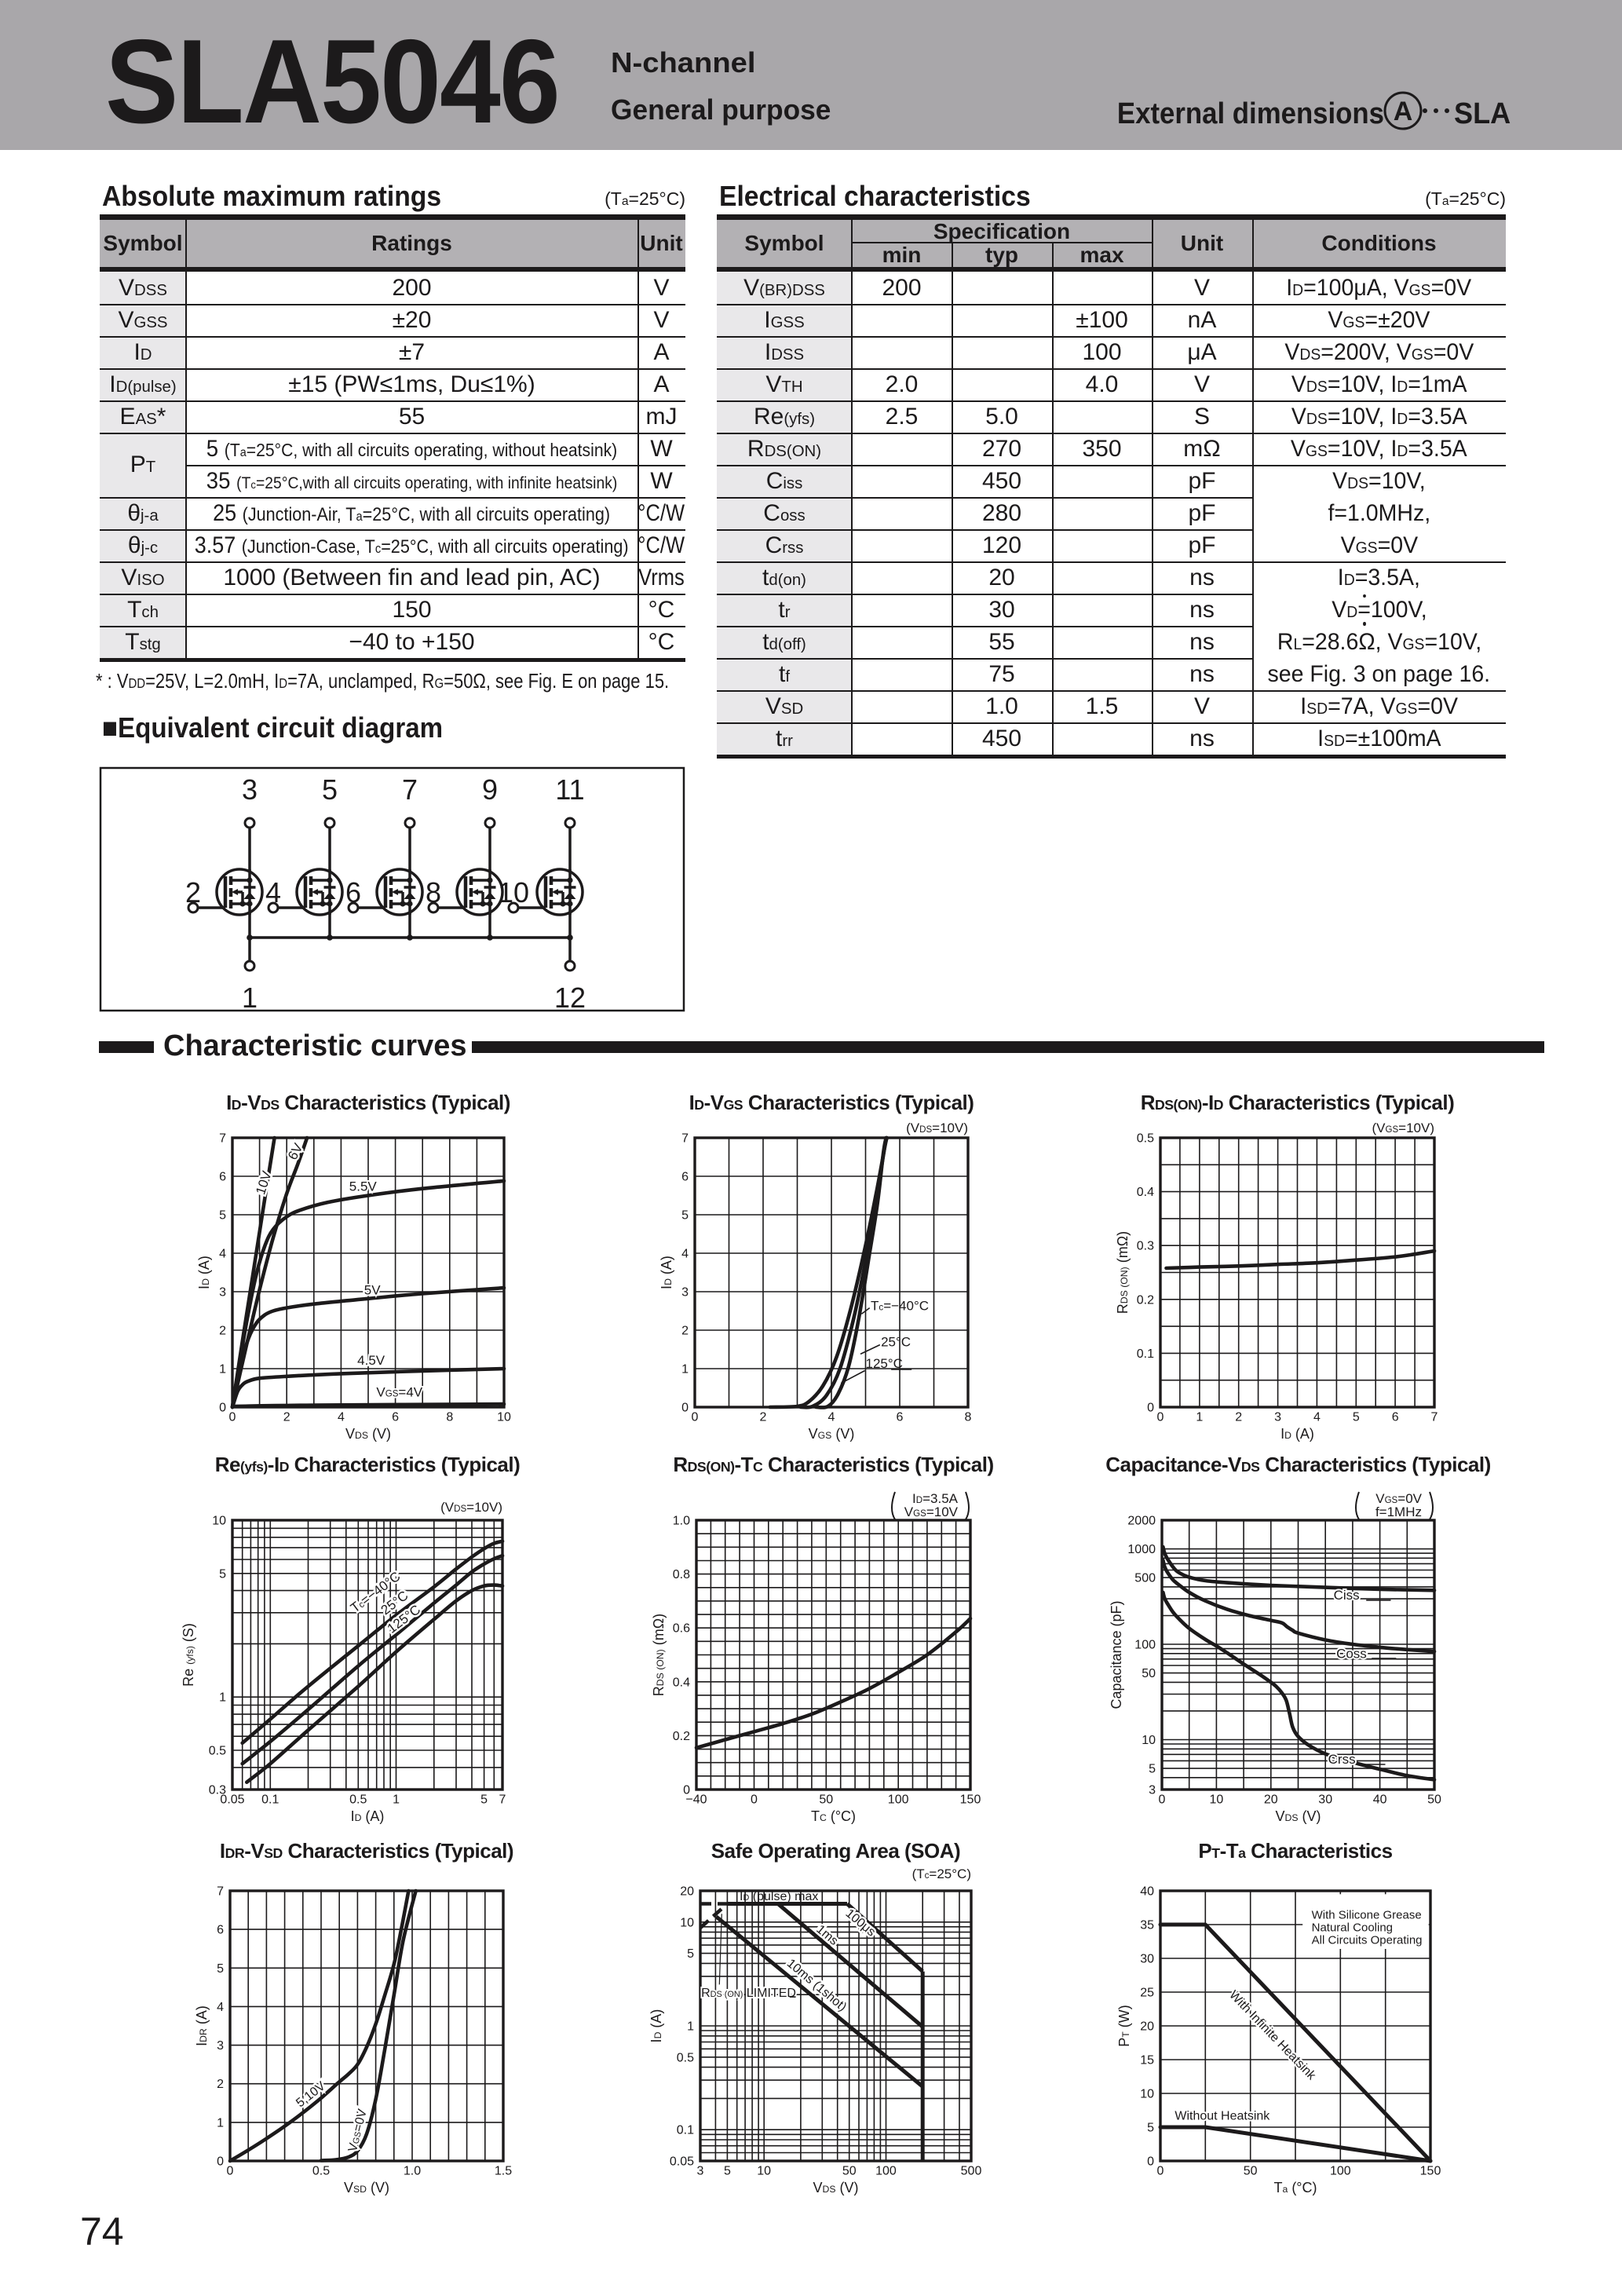 This screenshot has width=1622, height=2296. What do you see at coordinates (1141, 1522) in the screenshot?
I see `svg-text: 2000` at bounding box center [1141, 1522].